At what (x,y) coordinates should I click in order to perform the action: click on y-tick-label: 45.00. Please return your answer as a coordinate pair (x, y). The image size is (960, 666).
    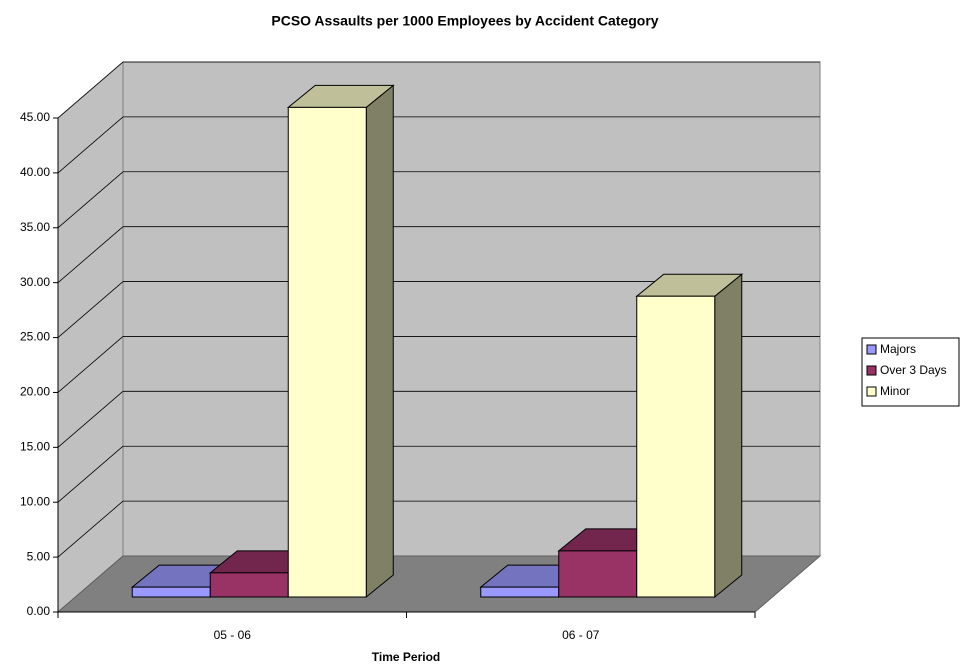
    Looking at the image, I should click on (35, 117).